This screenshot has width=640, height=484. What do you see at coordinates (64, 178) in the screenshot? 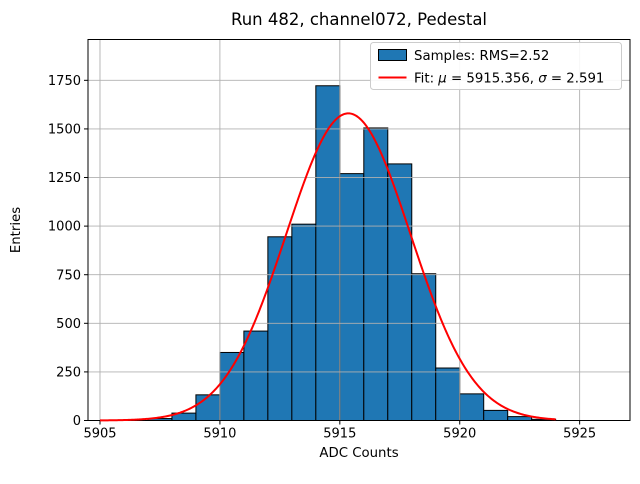
I see `y-tick-label: 1250` at bounding box center [64, 178].